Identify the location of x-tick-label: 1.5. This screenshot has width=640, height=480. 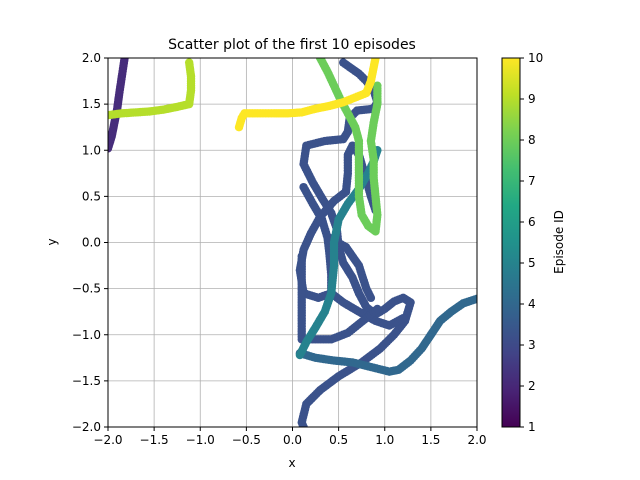
(430, 440).